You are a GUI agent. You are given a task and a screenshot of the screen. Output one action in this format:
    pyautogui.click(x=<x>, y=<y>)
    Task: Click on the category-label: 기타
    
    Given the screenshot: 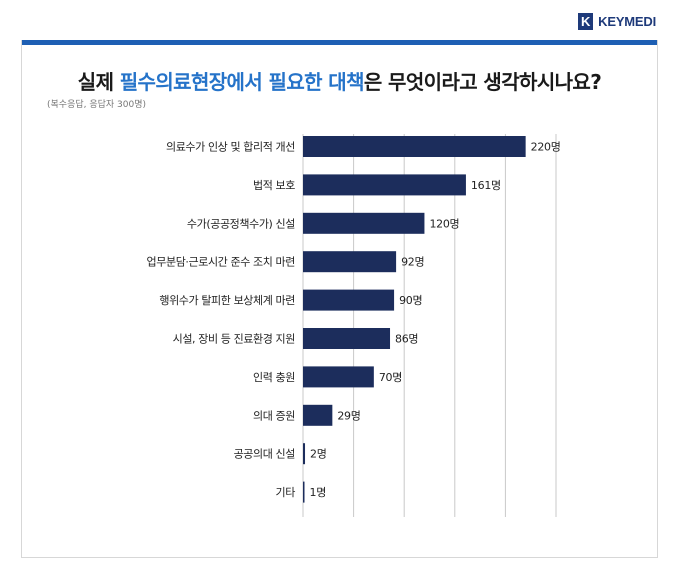 What is the action you would take?
    pyautogui.click(x=286, y=492)
    